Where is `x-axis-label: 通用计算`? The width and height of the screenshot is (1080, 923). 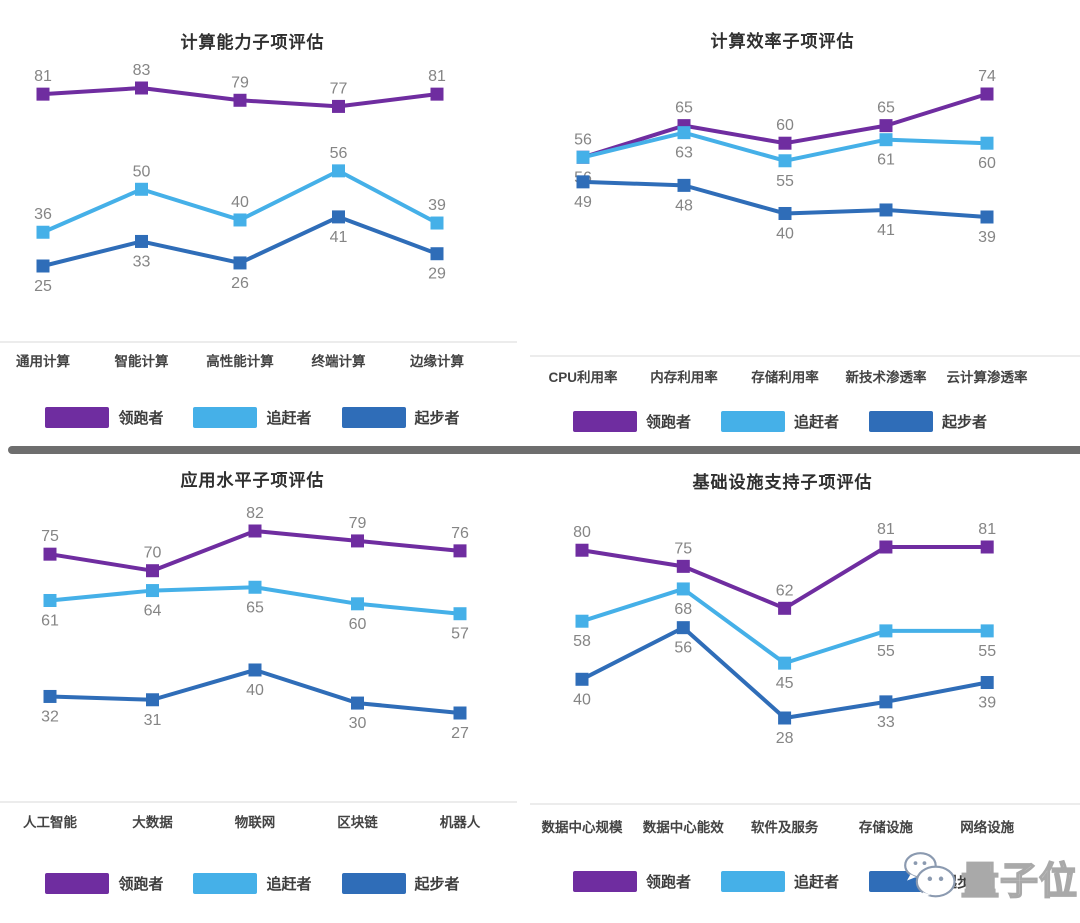
x-axis-label: 通用计算 is located at coordinates (43, 361).